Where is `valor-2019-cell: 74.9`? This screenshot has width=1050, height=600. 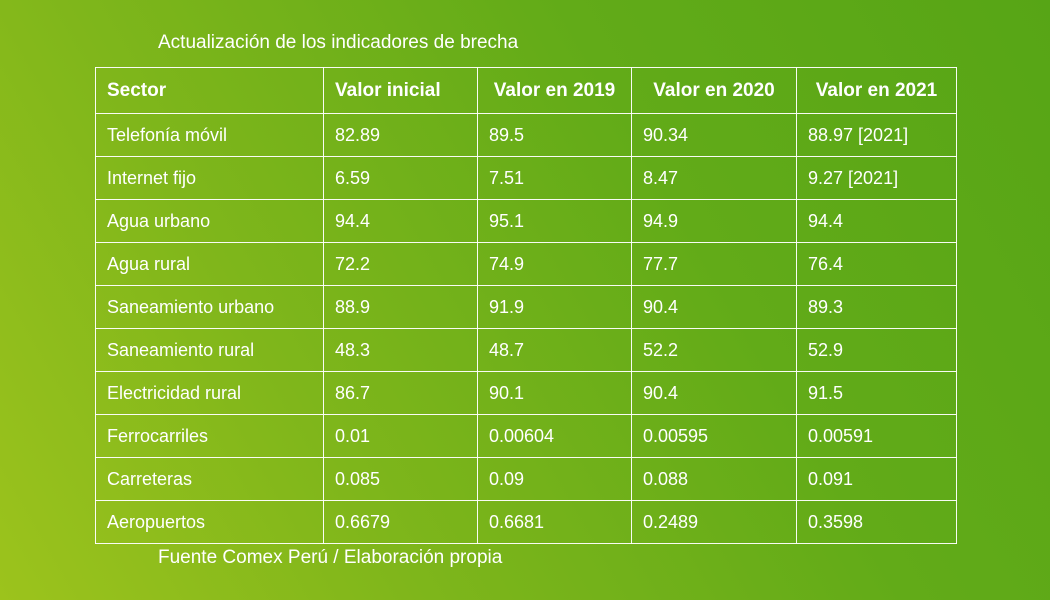 valor-2019-cell: 74.9 is located at coordinates (554, 264).